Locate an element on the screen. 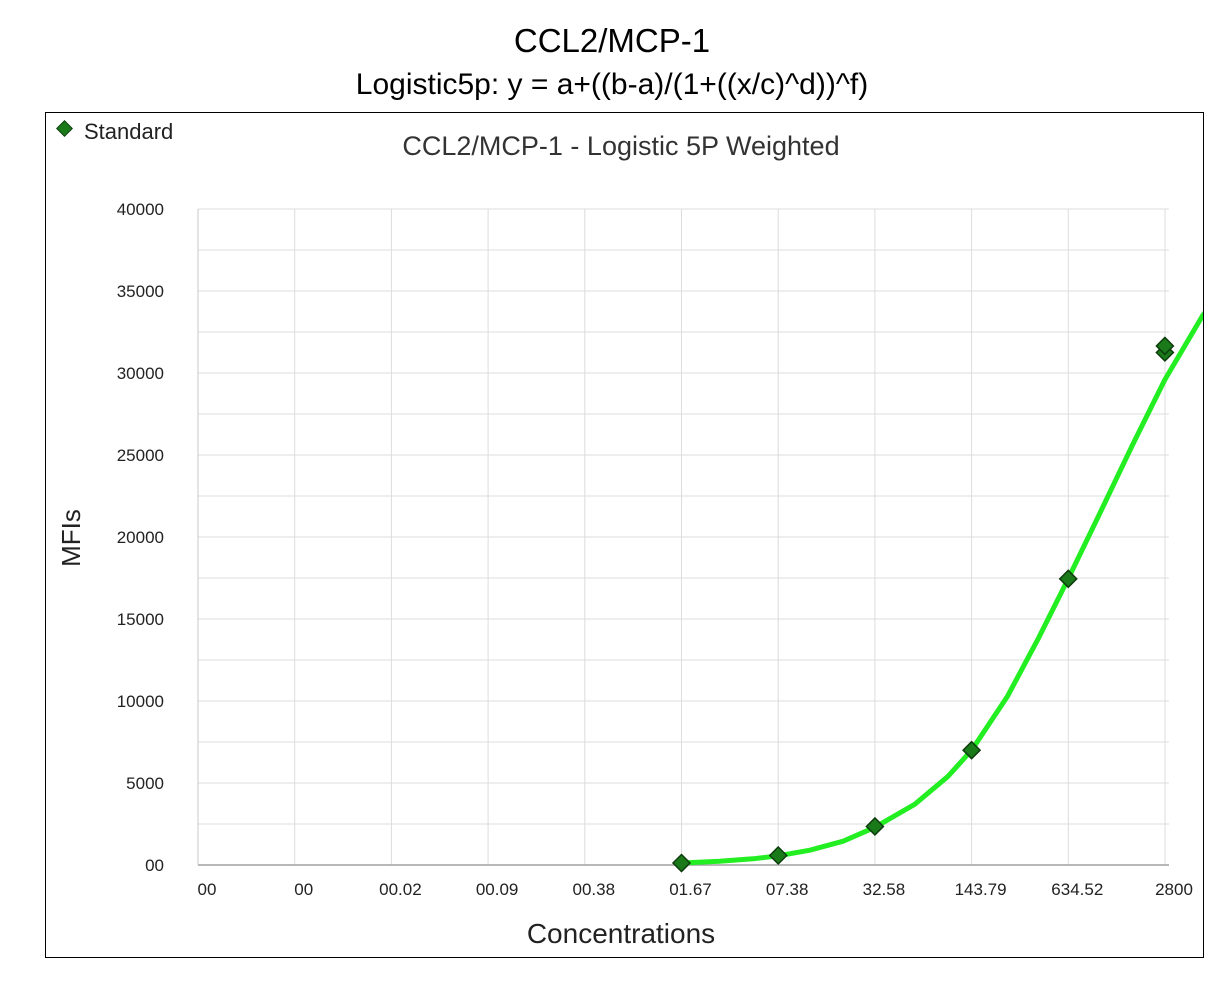  y-tick-label: 30000 is located at coordinates (140, 373).